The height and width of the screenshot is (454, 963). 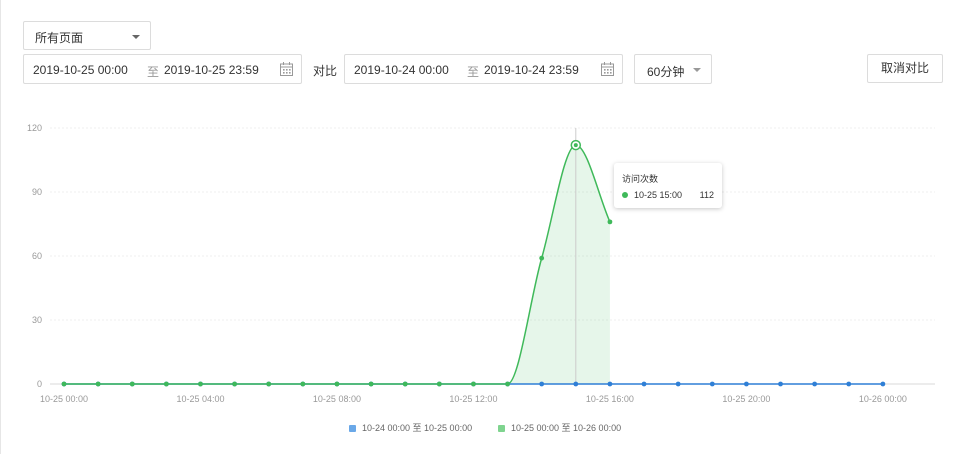 I want to click on current-range-start: 2019-10-25 00:00, so click(x=80, y=70).